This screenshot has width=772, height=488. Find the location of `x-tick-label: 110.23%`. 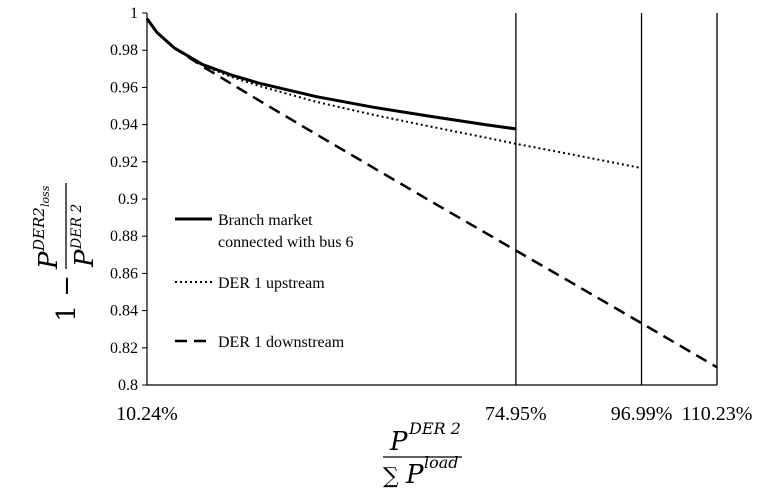

x-tick-label: 110.23% is located at coordinates (717, 414).